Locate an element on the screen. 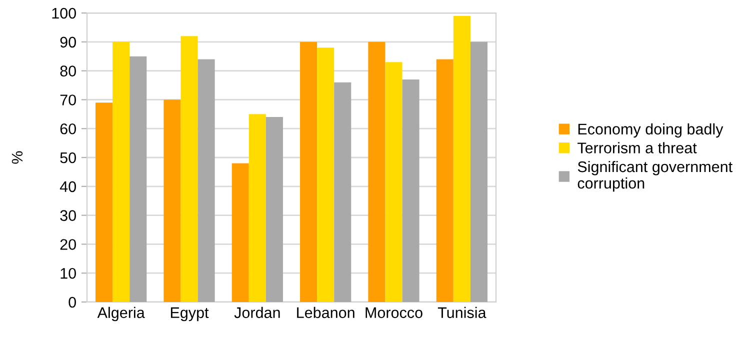 This screenshot has width=754, height=337. y-tick-label: 80 is located at coordinates (68, 71).